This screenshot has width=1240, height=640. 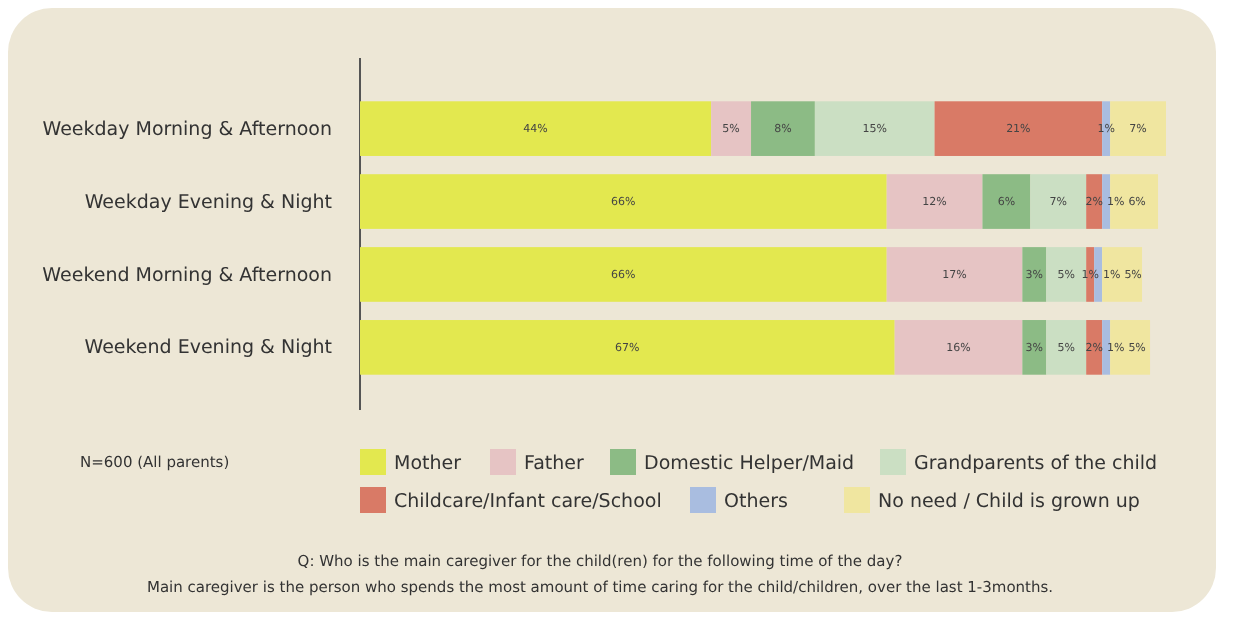 What do you see at coordinates (749, 463) in the screenshot?
I see `legend-label: Domestic Helper/Maid` at bounding box center [749, 463].